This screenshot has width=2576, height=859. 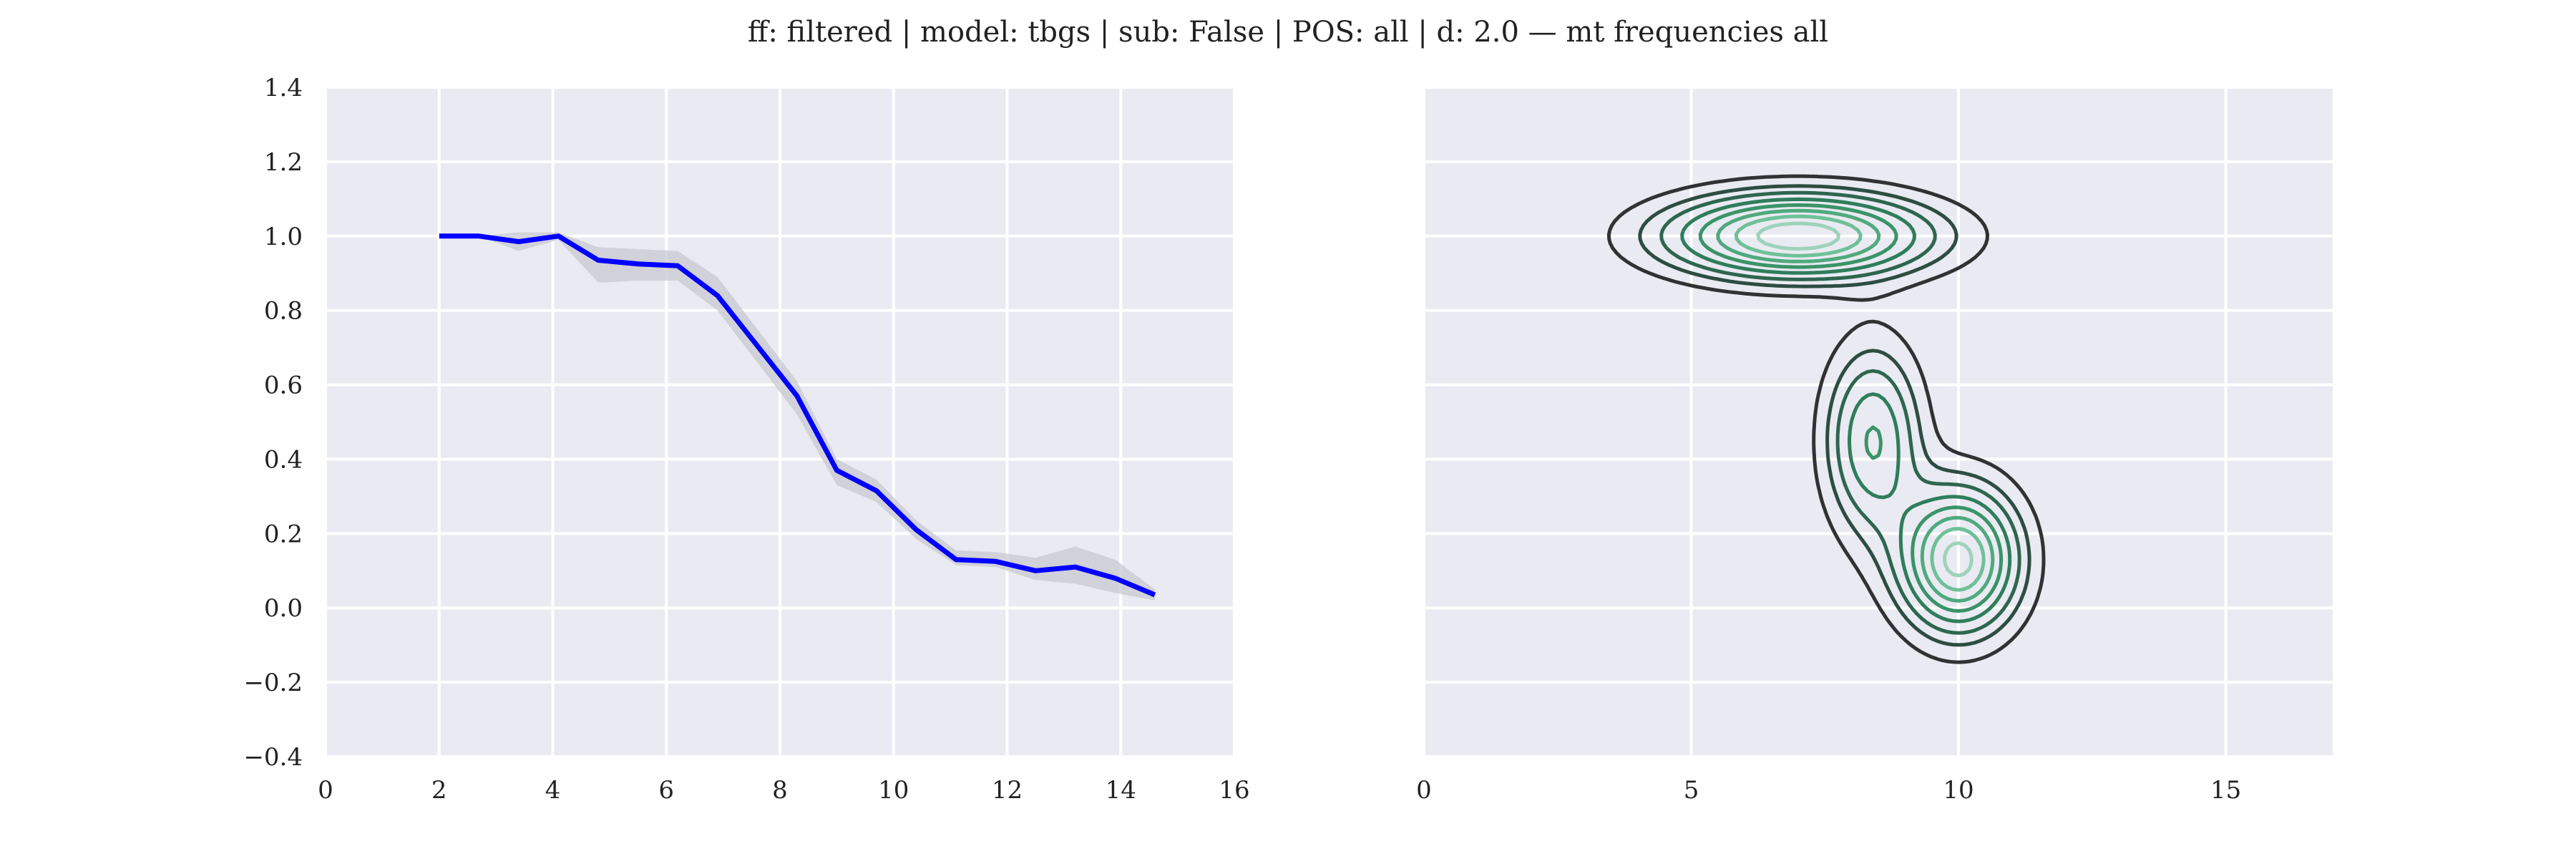 I want to click on y-tick-label: 0.0, so click(x=283, y=608).